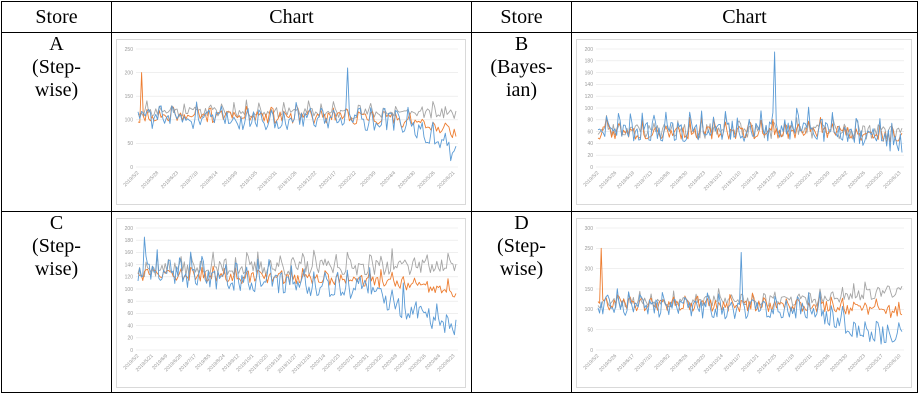 This screenshot has height=398, width=920. I want to click on header-row: Store Chart Store Chart, so click(459, 17).